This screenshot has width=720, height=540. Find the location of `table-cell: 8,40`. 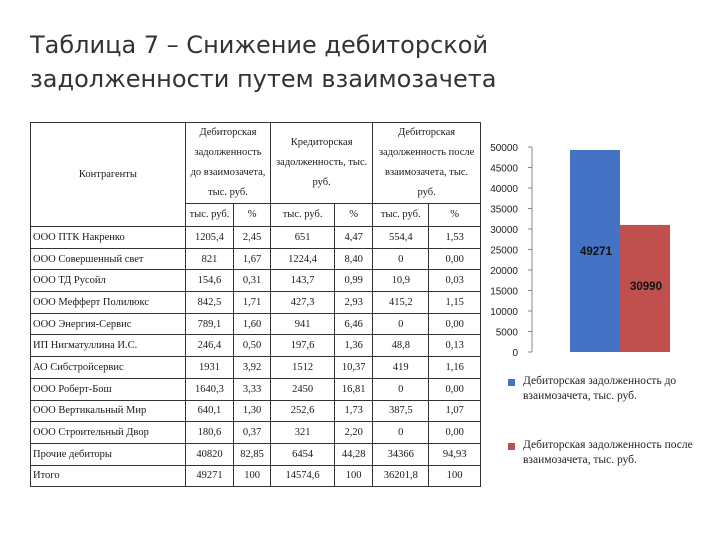

table-cell: 8,40 is located at coordinates (354, 259).